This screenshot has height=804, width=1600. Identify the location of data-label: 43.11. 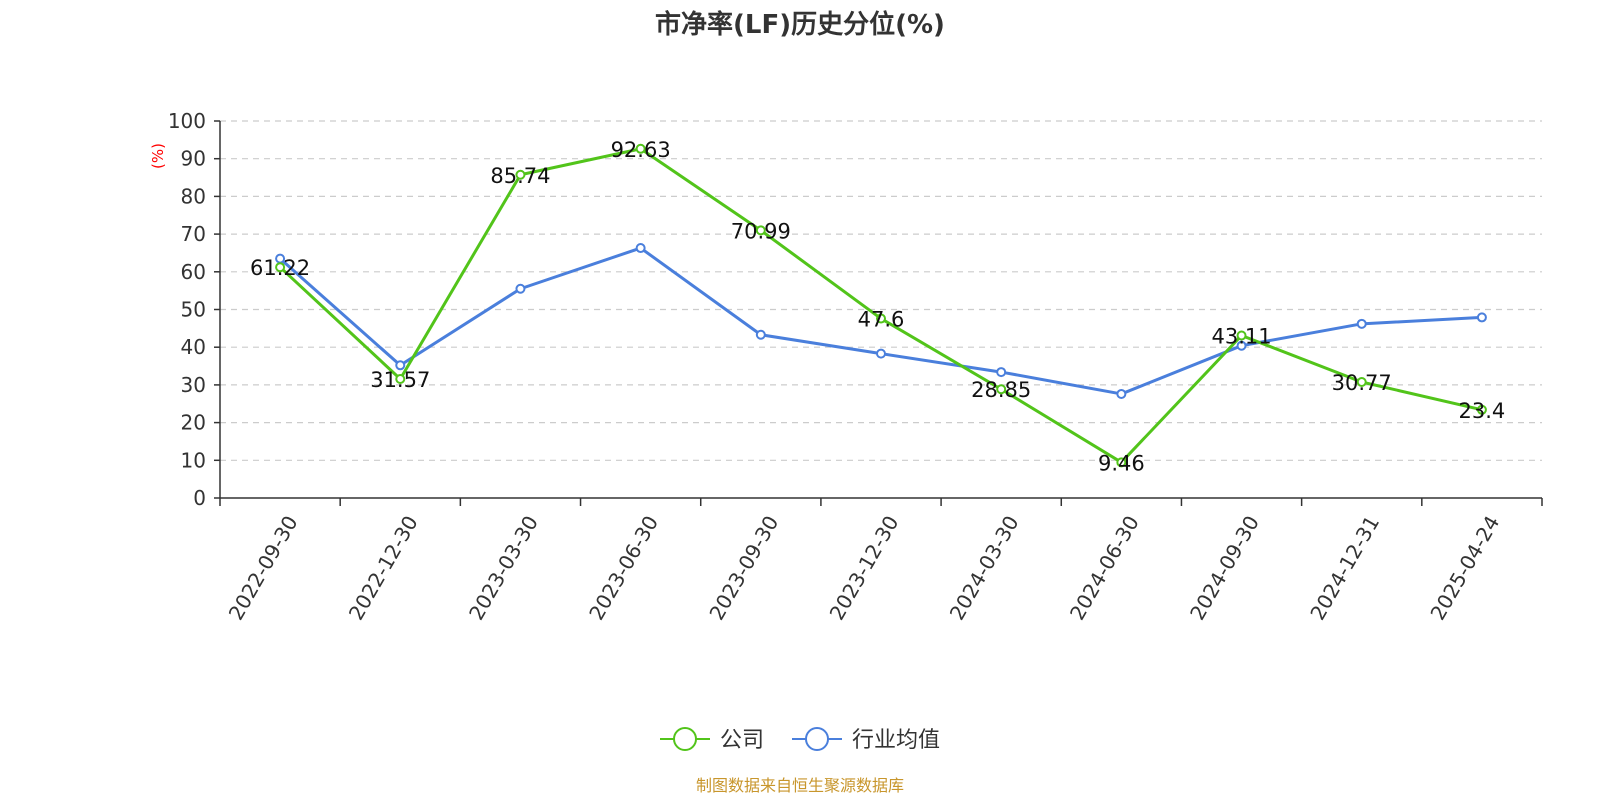
(1241, 336).